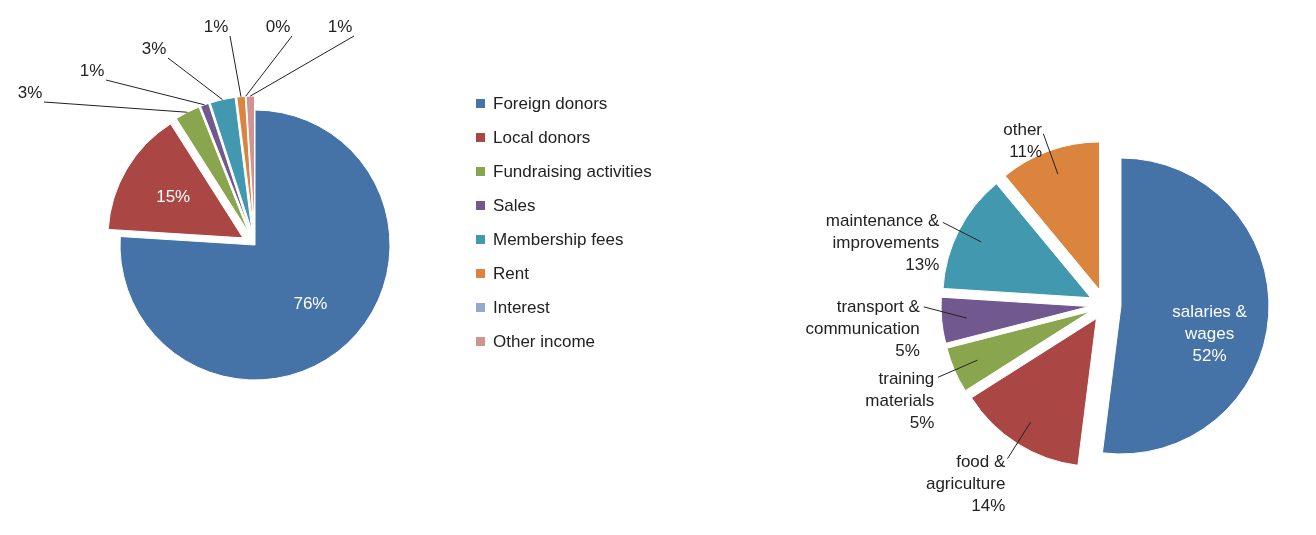  Describe the element at coordinates (572, 171) in the screenshot. I see `legend-label: Fundraising activities` at that location.